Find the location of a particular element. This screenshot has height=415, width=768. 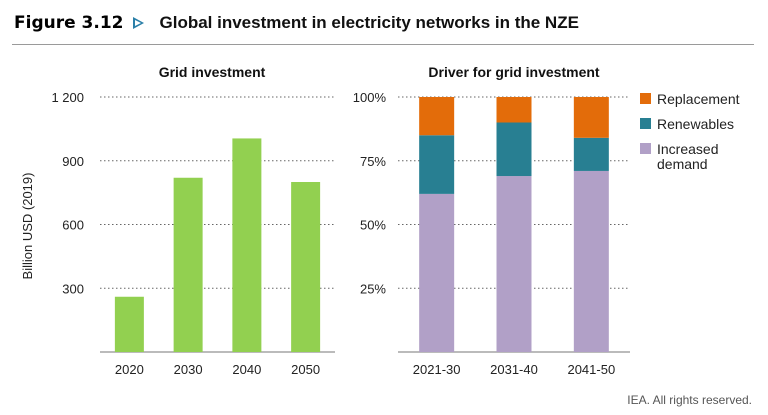

x-tick-label: 2031-40 is located at coordinates (514, 369).